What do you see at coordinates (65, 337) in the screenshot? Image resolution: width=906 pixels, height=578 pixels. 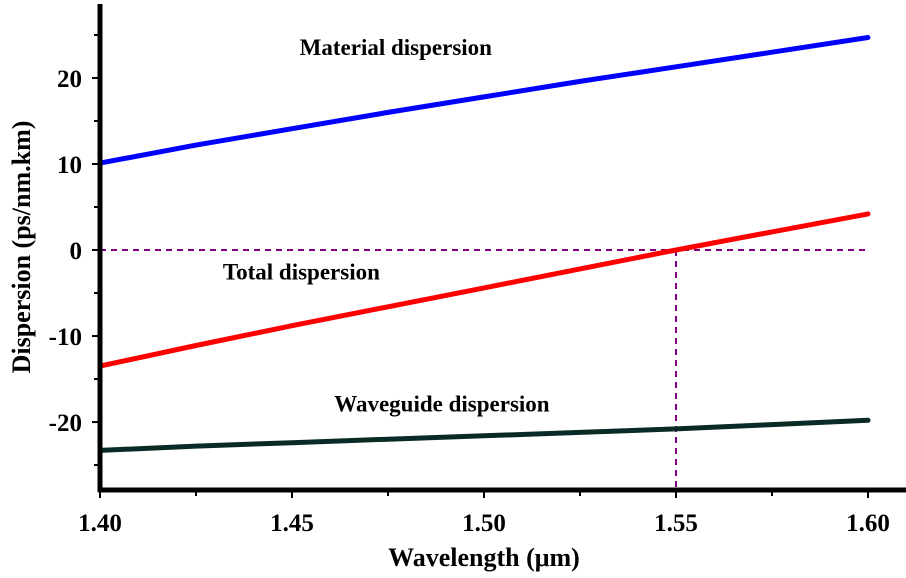 I see `y-tick-label: -10` at bounding box center [65, 337].